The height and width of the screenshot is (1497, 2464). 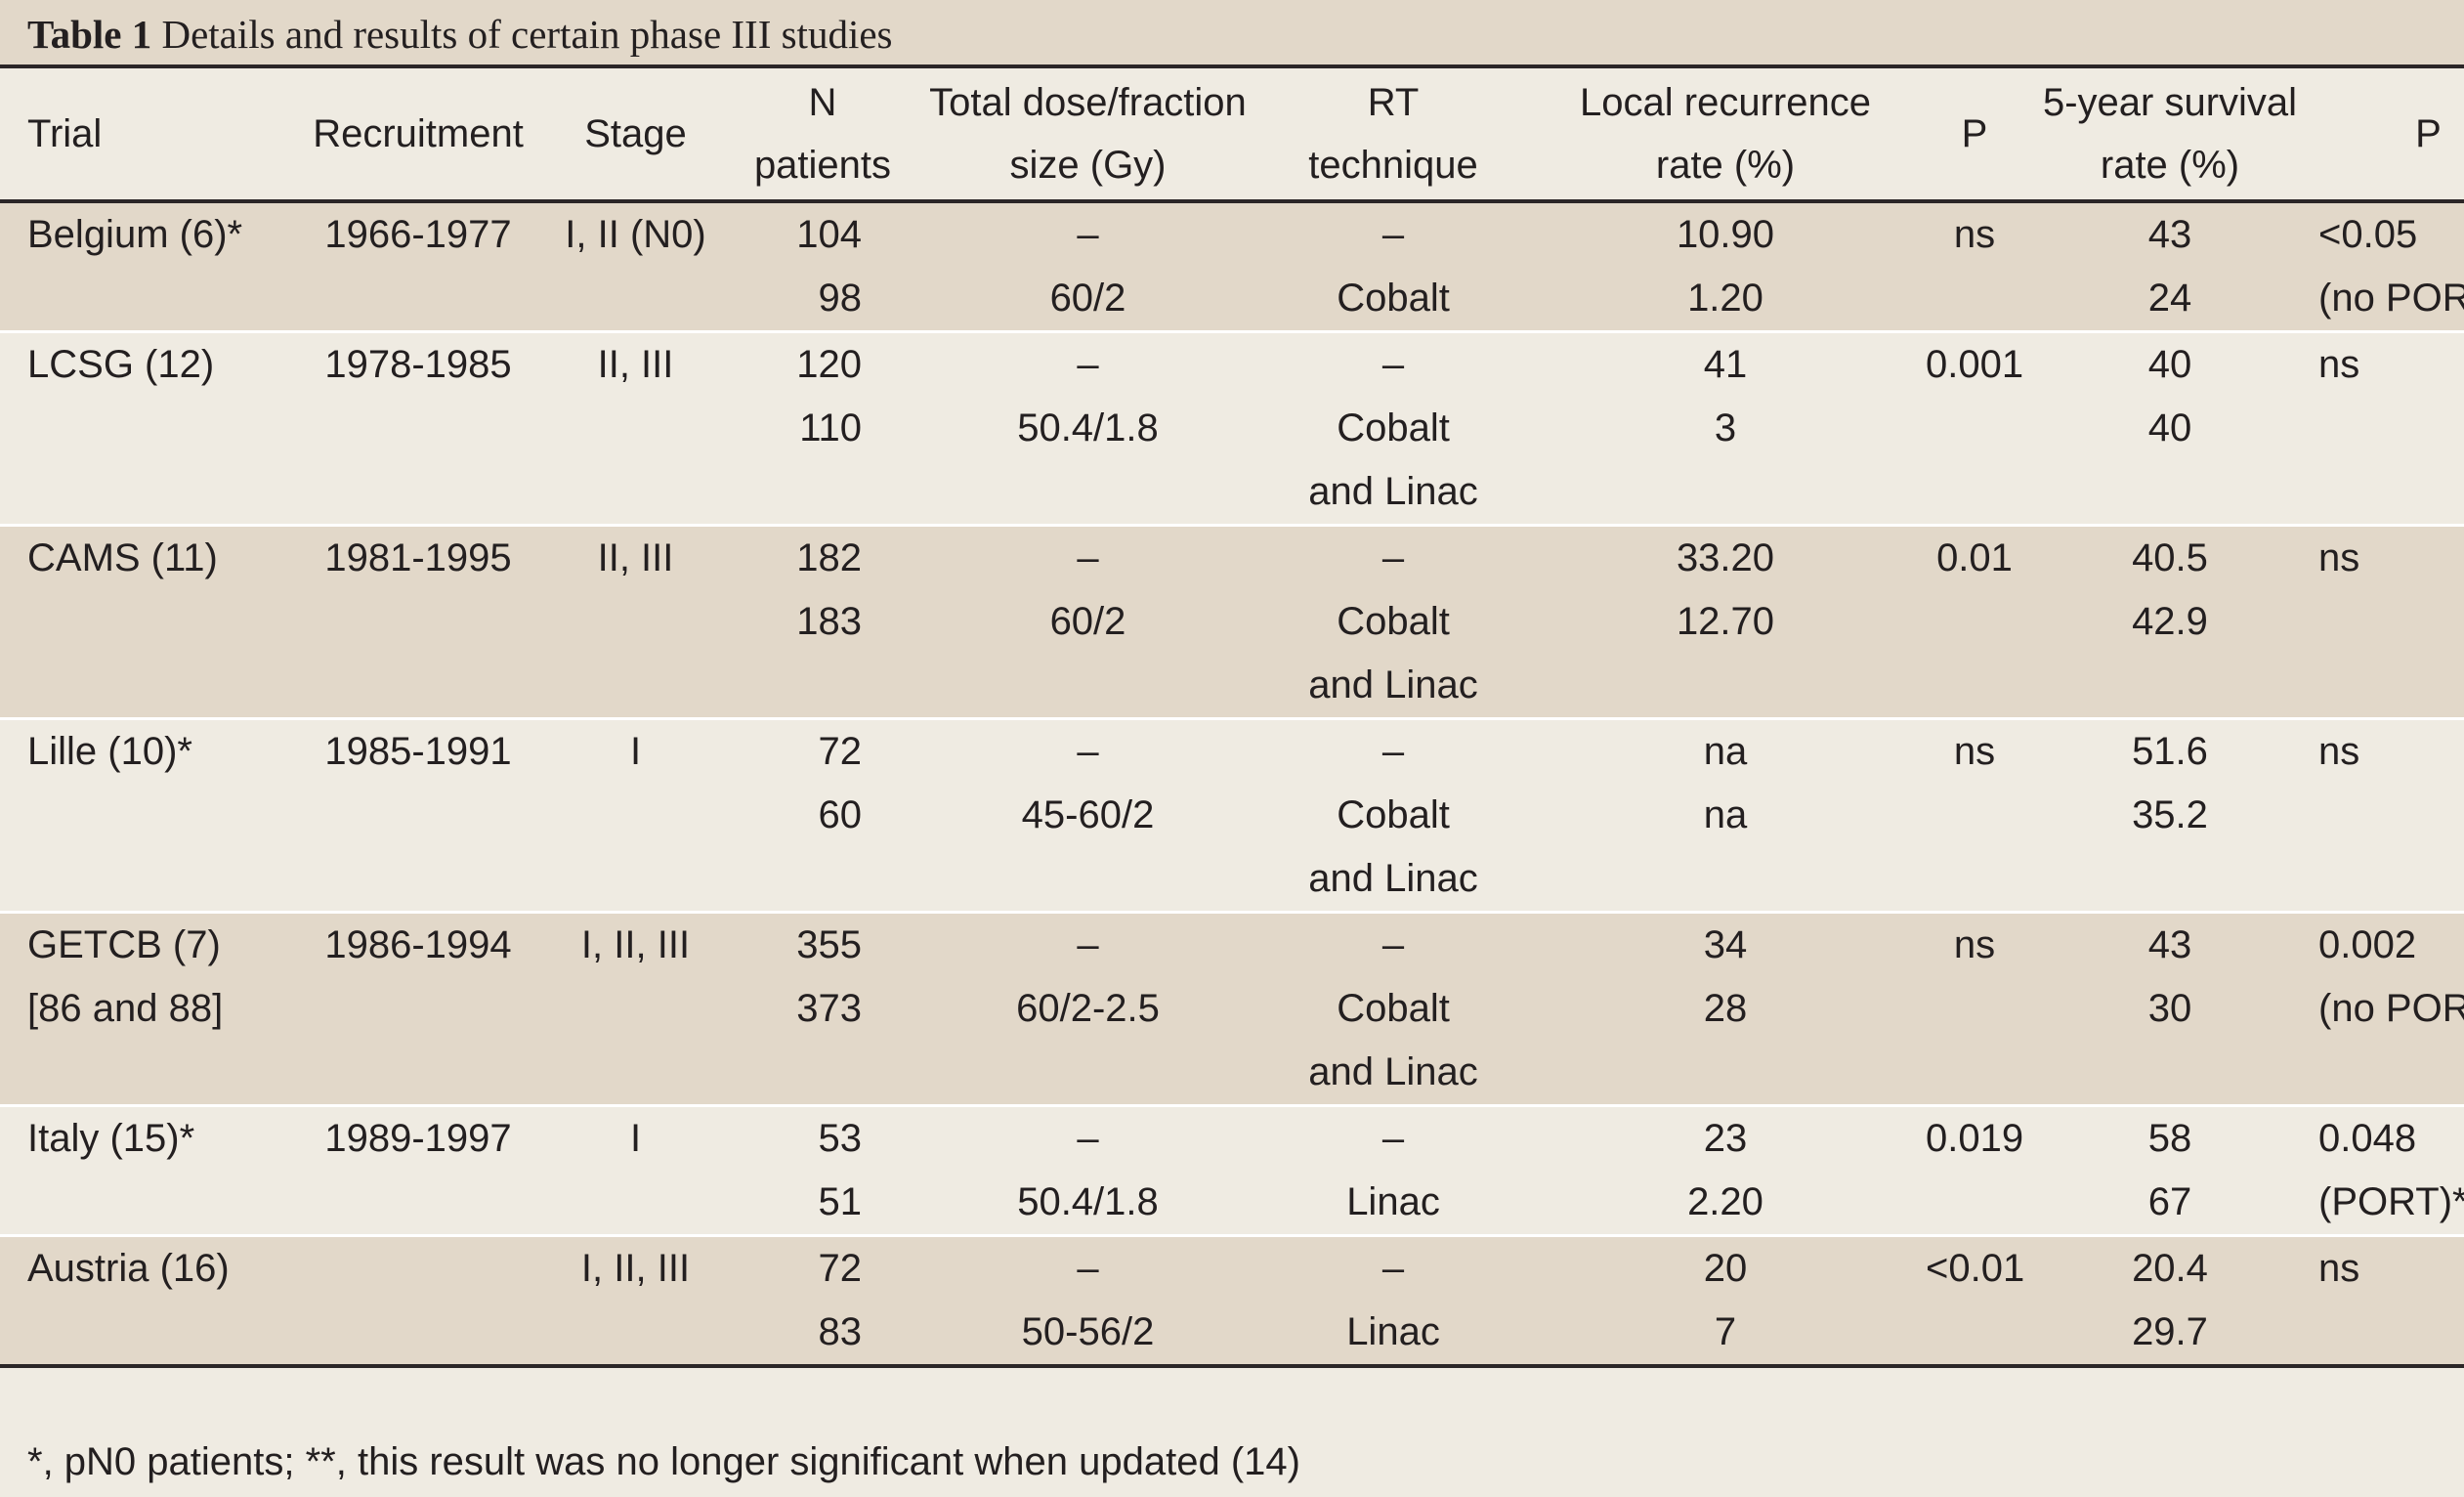 I want to click on cell-n-patients: 355, so click(x=822, y=945).